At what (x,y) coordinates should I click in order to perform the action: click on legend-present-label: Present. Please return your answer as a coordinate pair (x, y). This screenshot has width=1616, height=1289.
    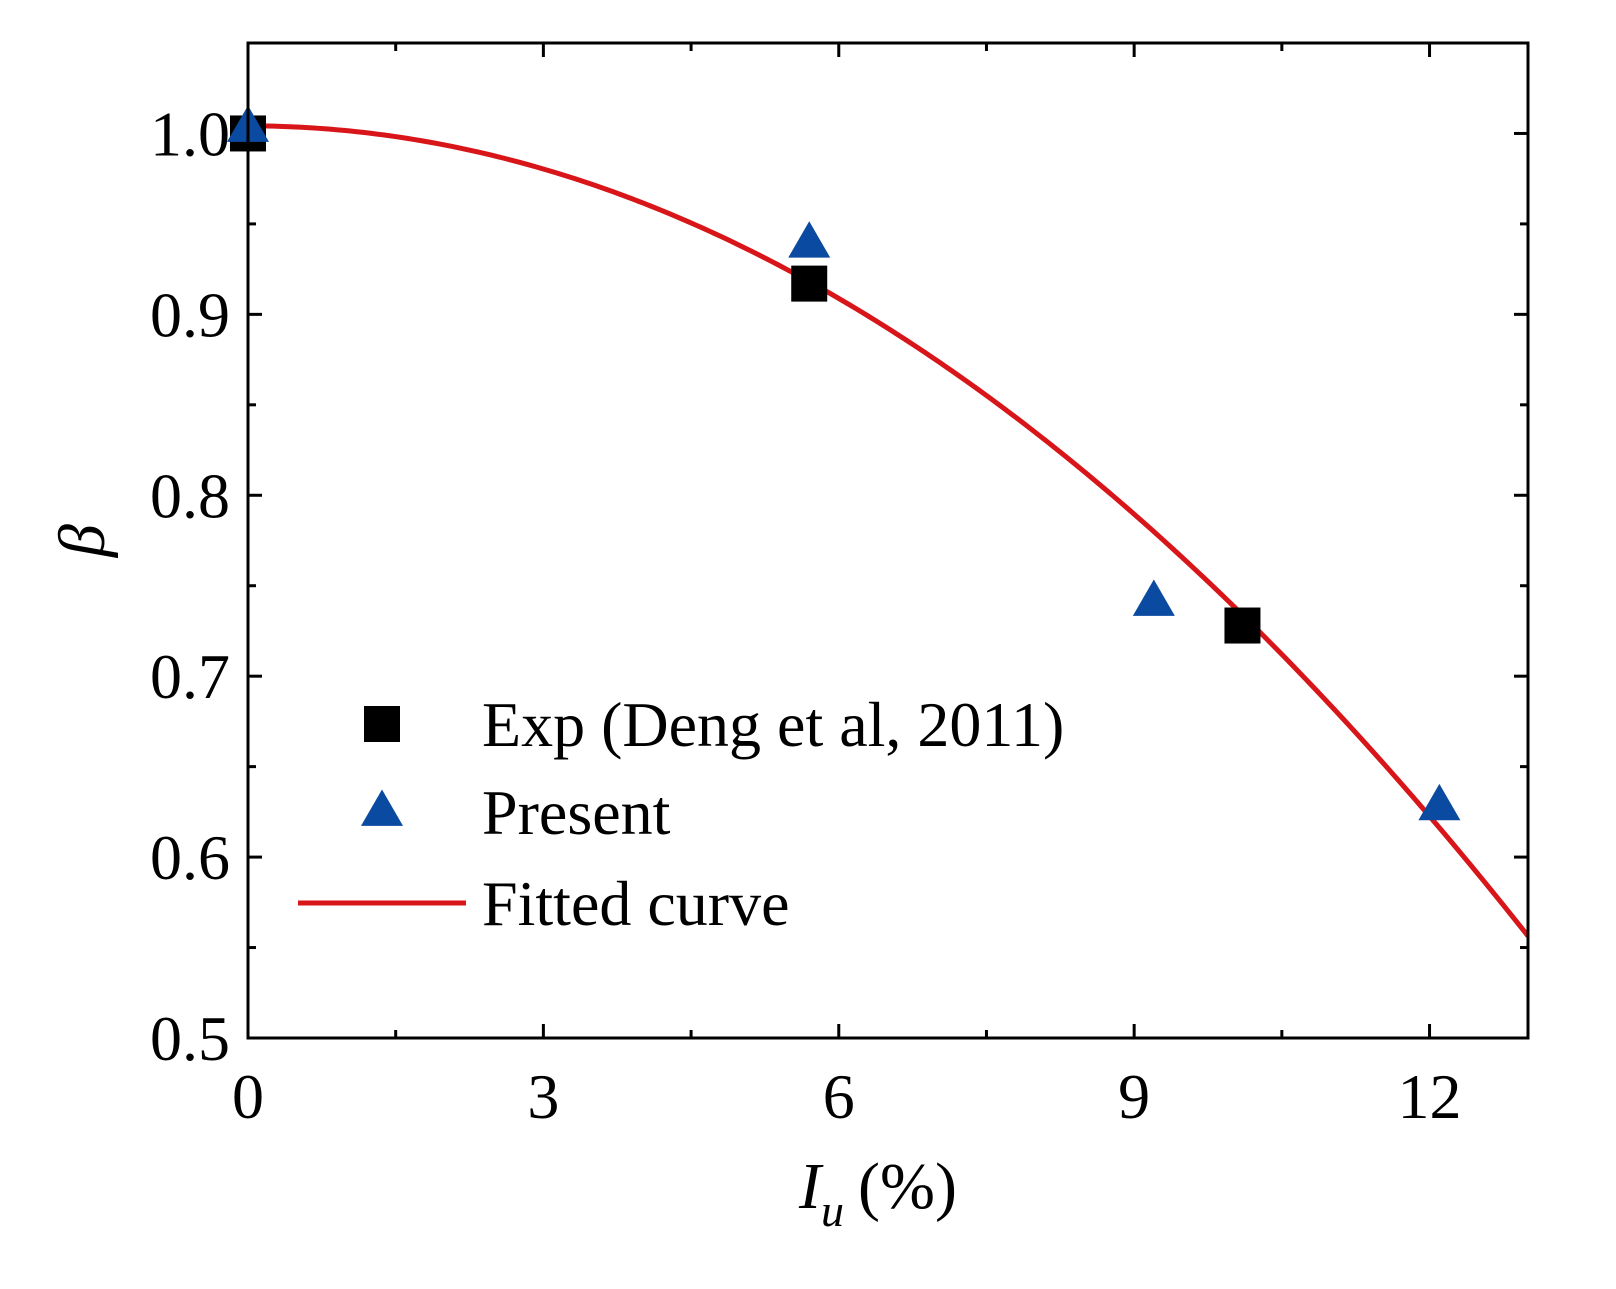
    Looking at the image, I should click on (576, 812).